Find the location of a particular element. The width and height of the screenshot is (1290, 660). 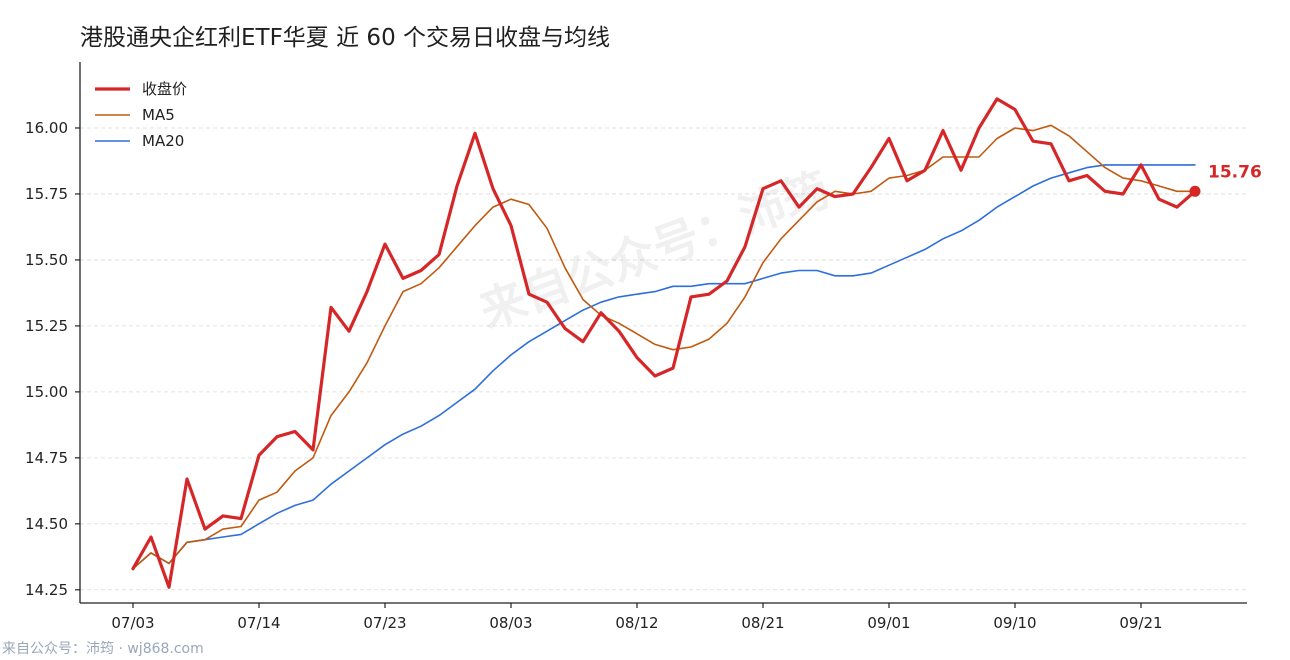

legend-label: 收盘价 is located at coordinates (164, 89).